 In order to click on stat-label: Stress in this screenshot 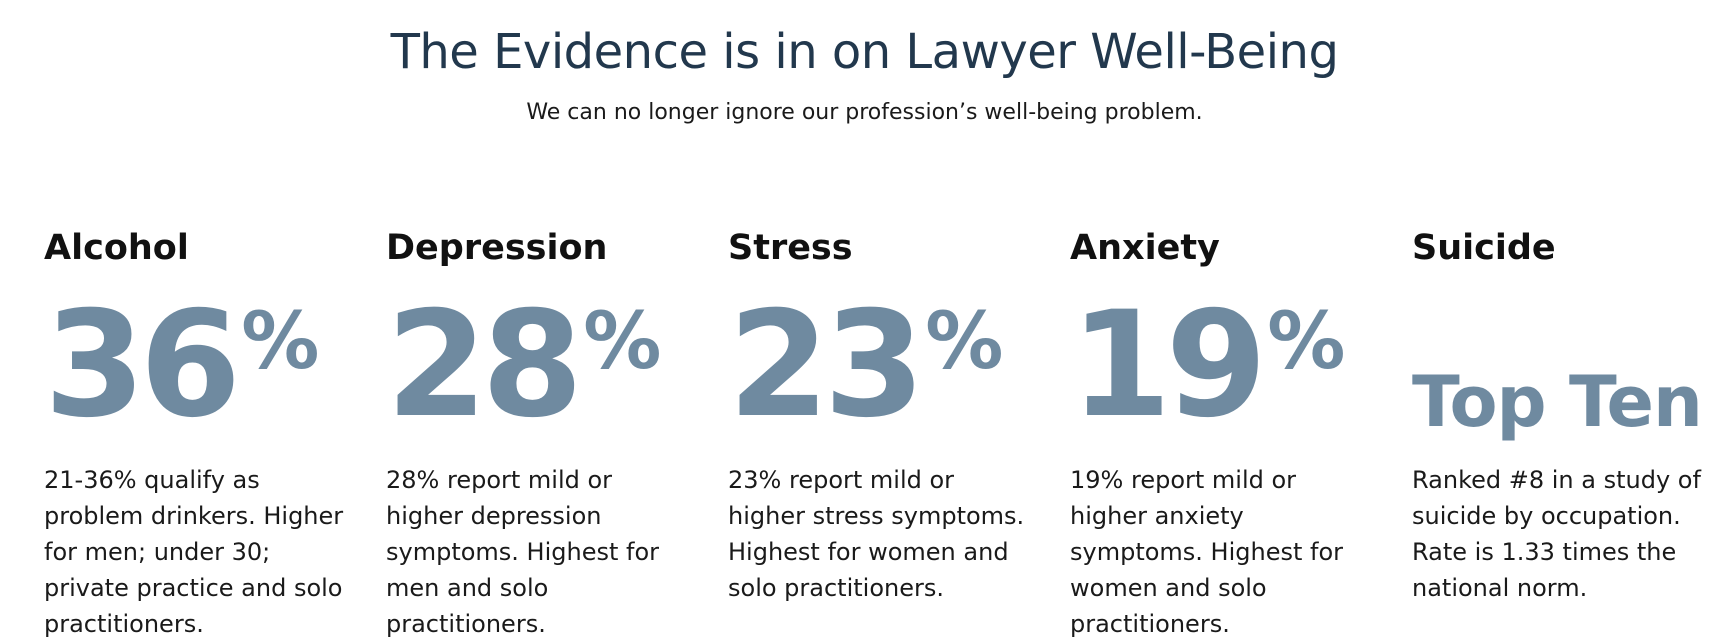, I will do `click(790, 248)`.